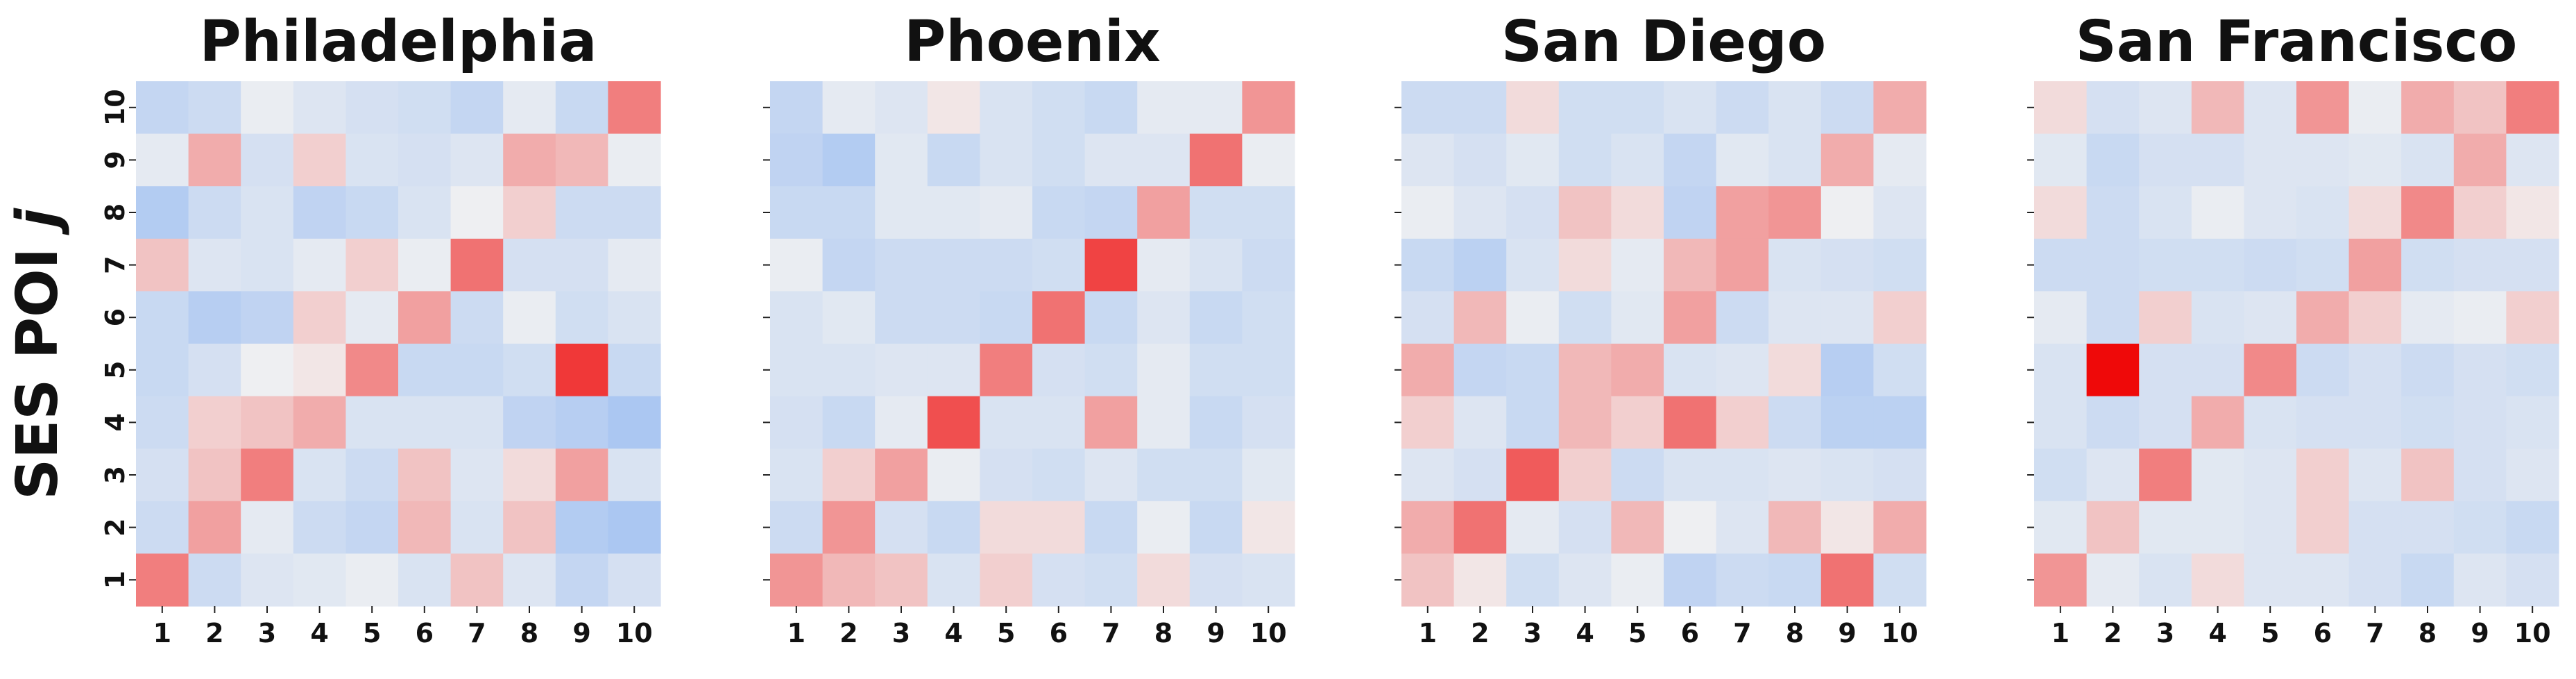  Describe the element at coordinates (115, 264) in the screenshot. I see `y-tick-label: 7` at that location.